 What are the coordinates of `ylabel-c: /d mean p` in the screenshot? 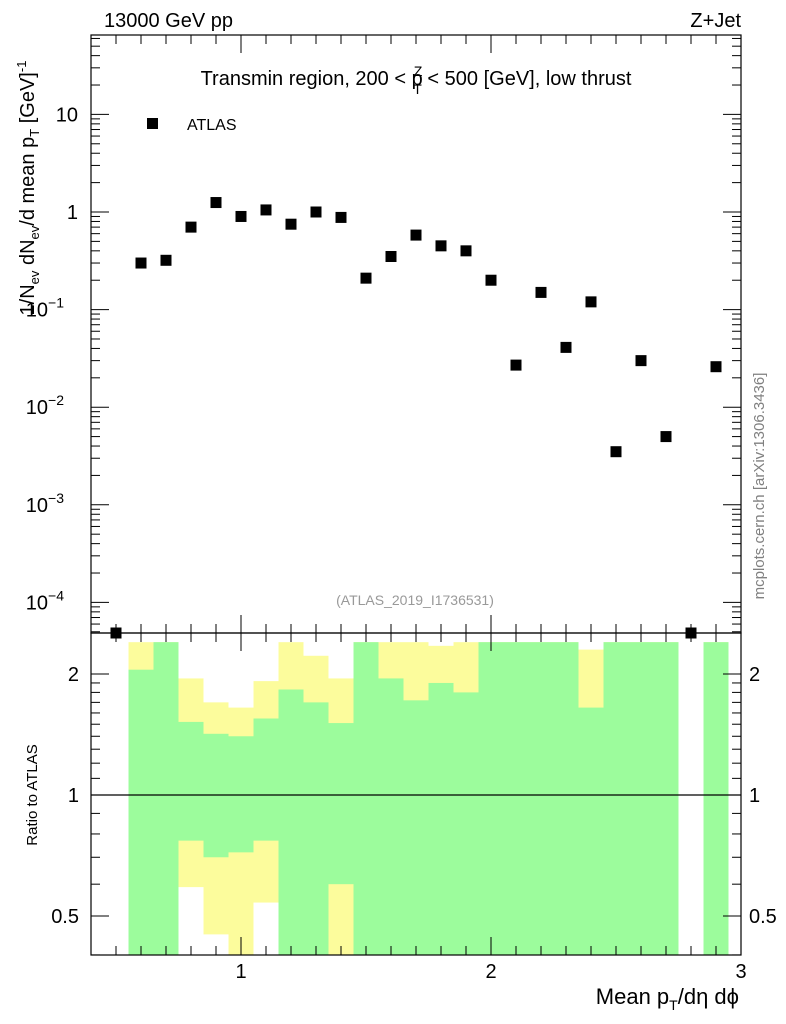 It's located at (28, 181).